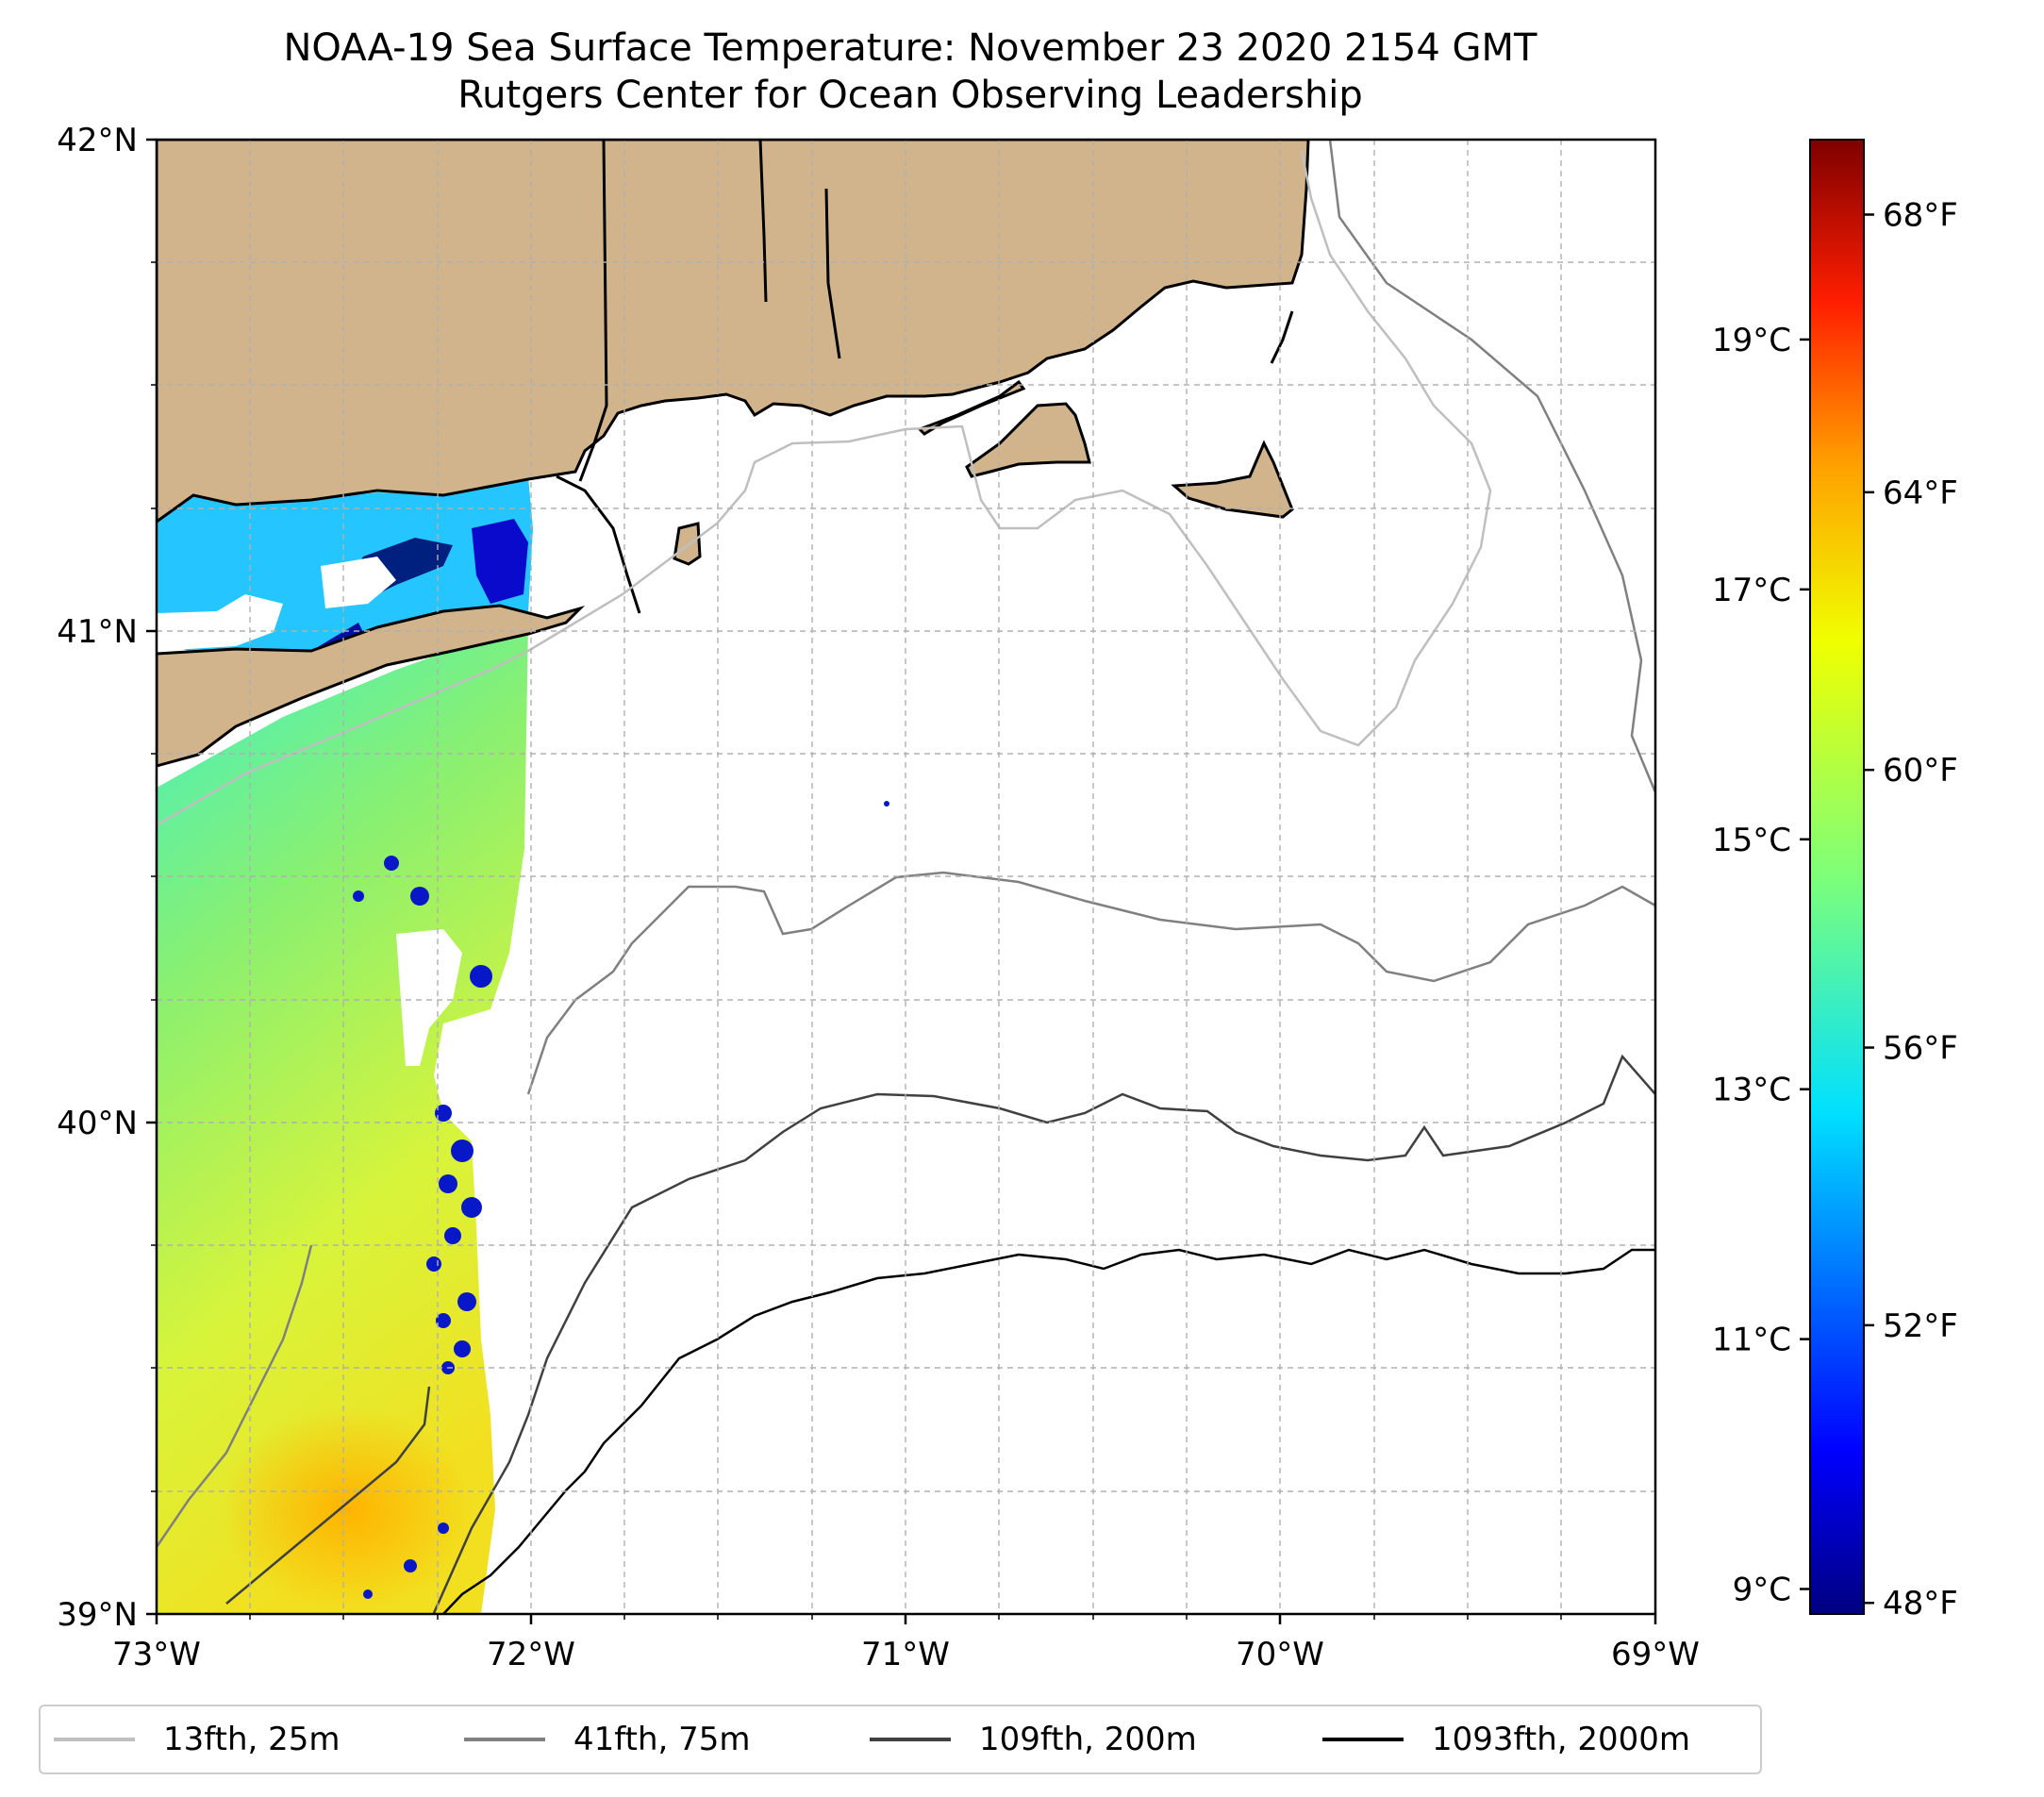  What do you see at coordinates (504, 1739) in the screenshot?
I see `legend-line-75m` at bounding box center [504, 1739].